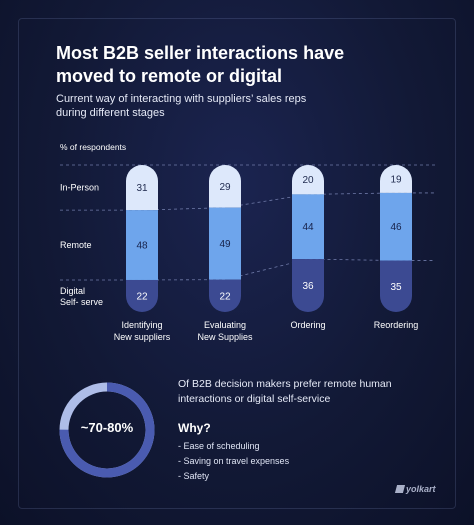 This screenshot has width=474, height=525. I want to click on data-label: 49, so click(225, 244).